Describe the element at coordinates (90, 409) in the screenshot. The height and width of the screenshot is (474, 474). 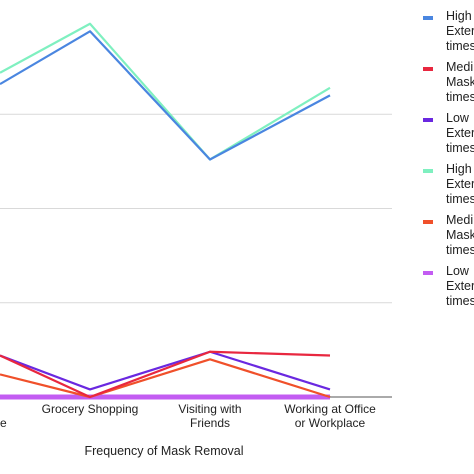
I see `x-tick-label: Grocery Shopping` at that location.